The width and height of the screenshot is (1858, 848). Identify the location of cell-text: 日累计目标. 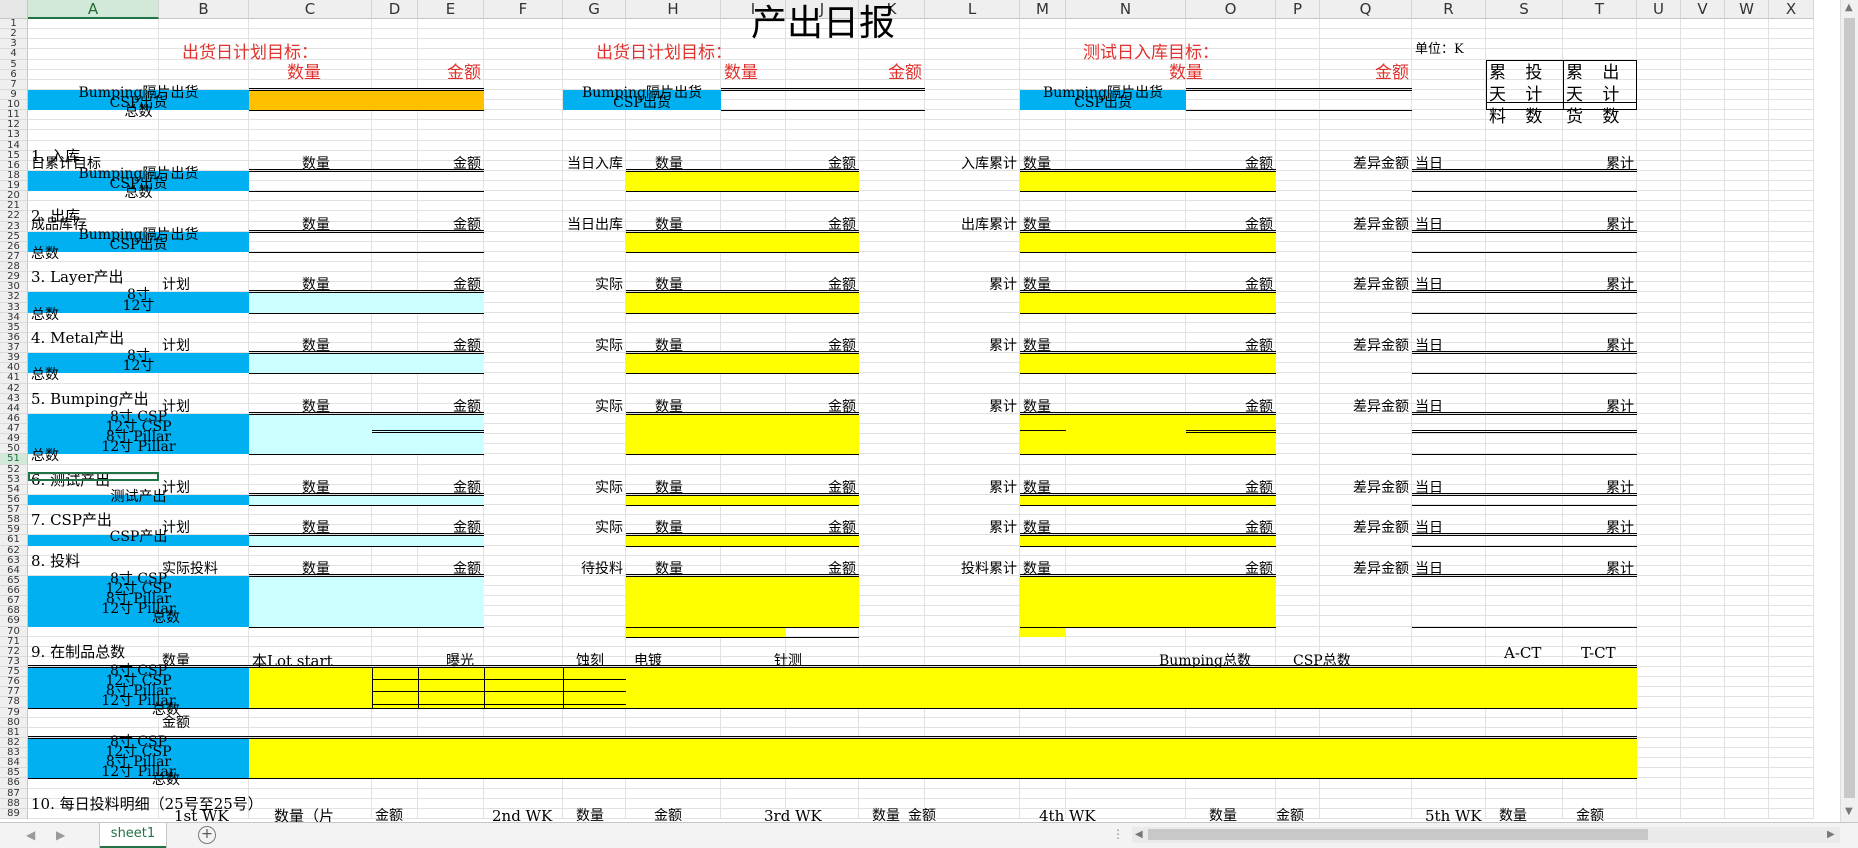
(66, 163).